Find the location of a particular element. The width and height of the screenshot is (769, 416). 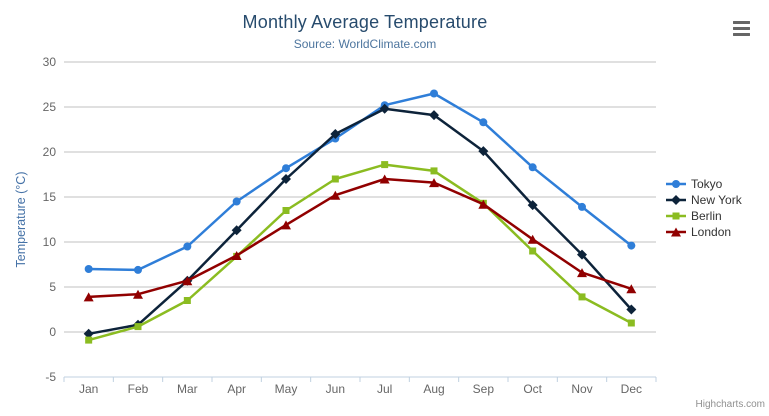

legend-marker-circle-icon is located at coordinates (676, 183).